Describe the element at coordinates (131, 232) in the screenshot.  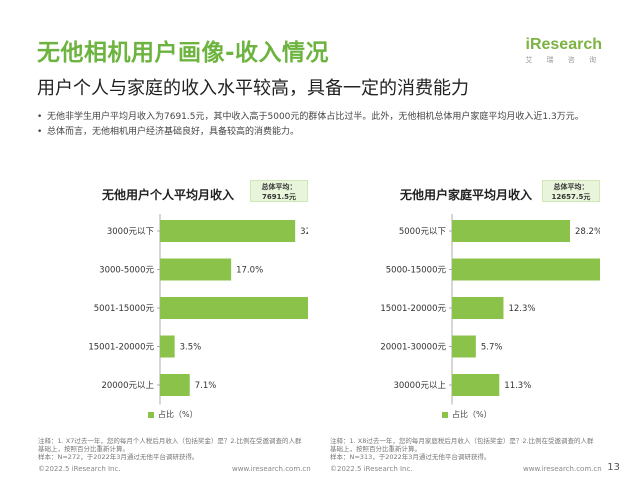
I see `category-label: 3000元以下` at that location.